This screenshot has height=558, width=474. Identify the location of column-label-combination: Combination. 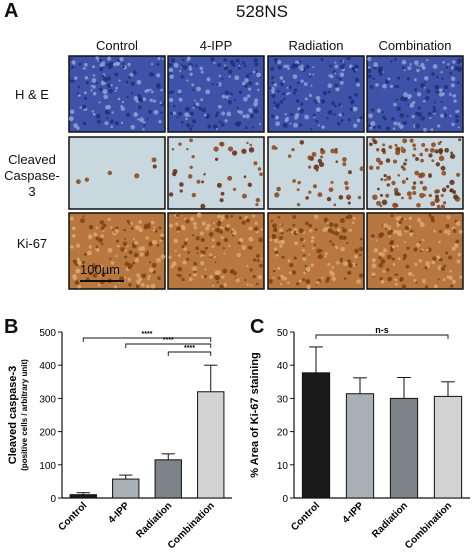
(415, 45).